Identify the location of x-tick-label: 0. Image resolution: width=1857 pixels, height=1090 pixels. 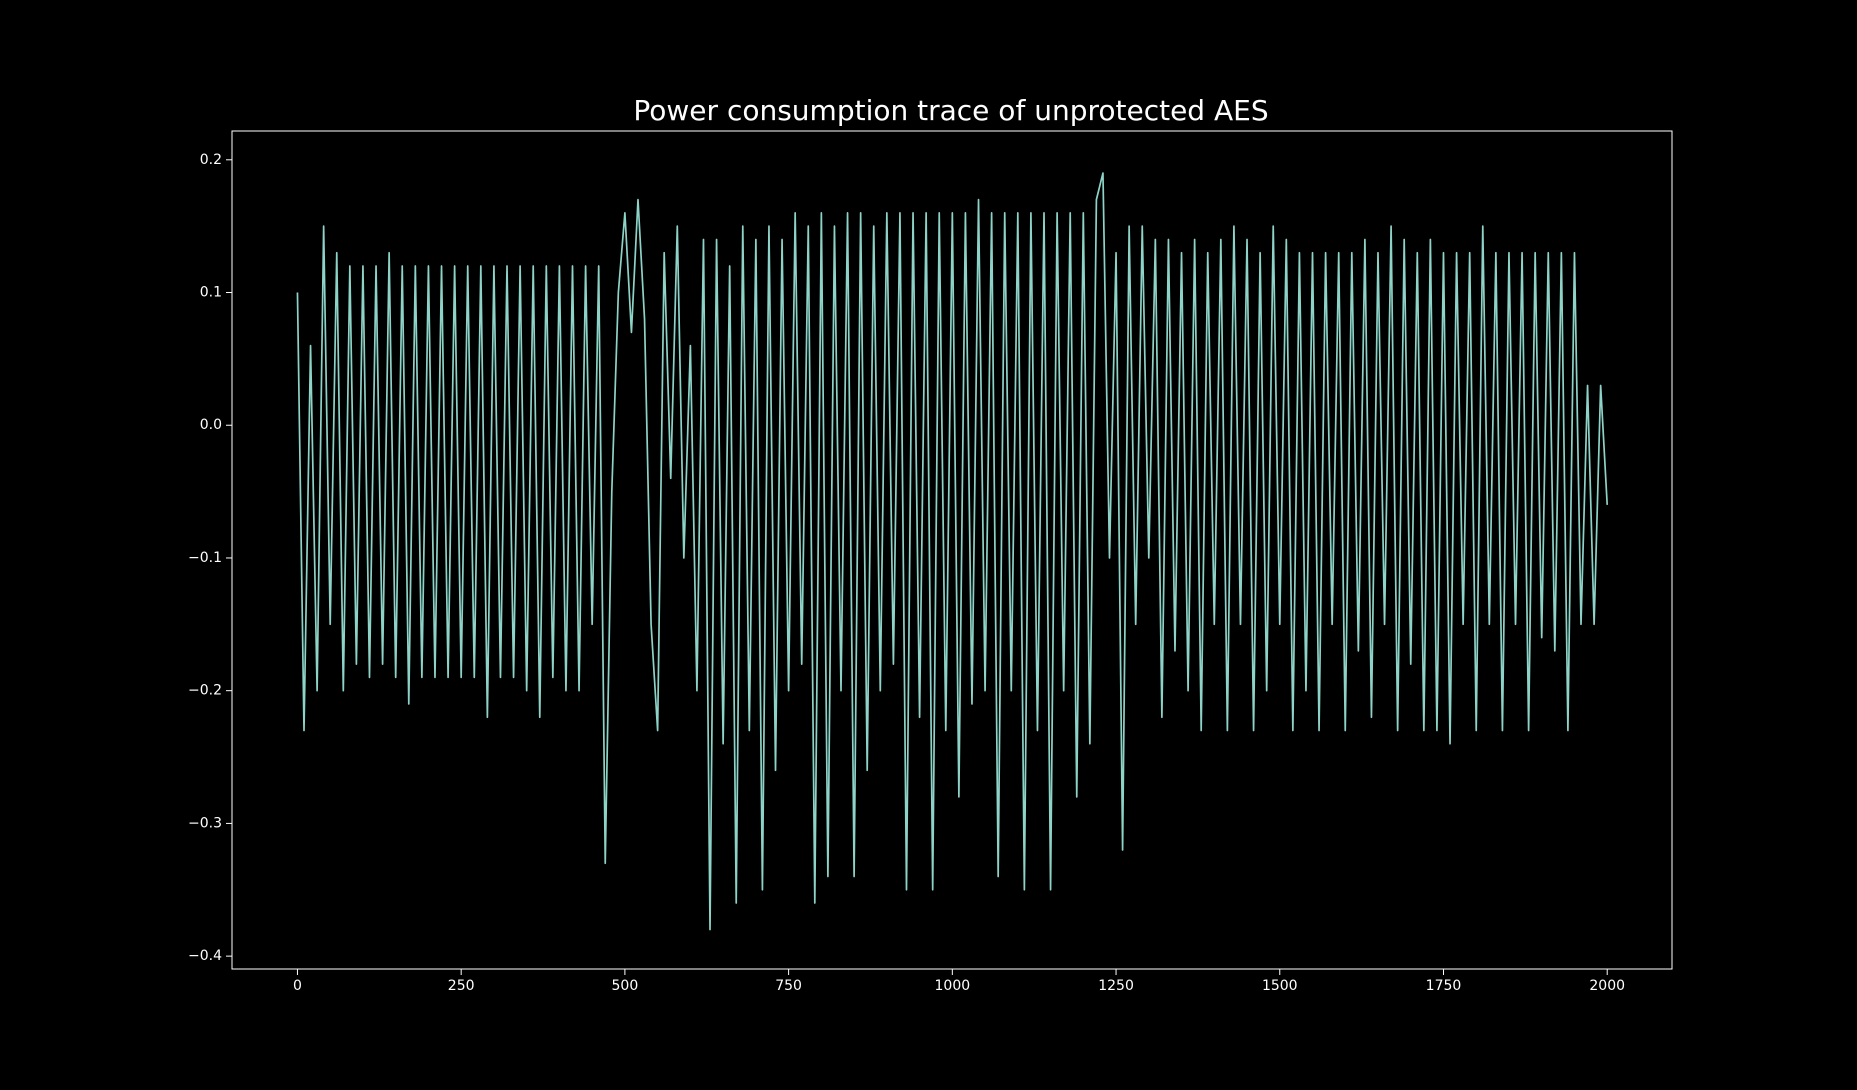
(297, 986).